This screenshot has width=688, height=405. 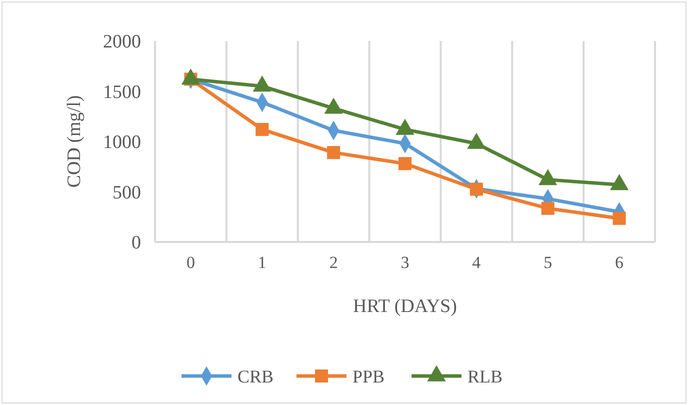 What do you see at coordinates (405, 306) in the screenshot?
I see `x-axis-title: HRT (DAYS)` at bounding box center [405, 306].